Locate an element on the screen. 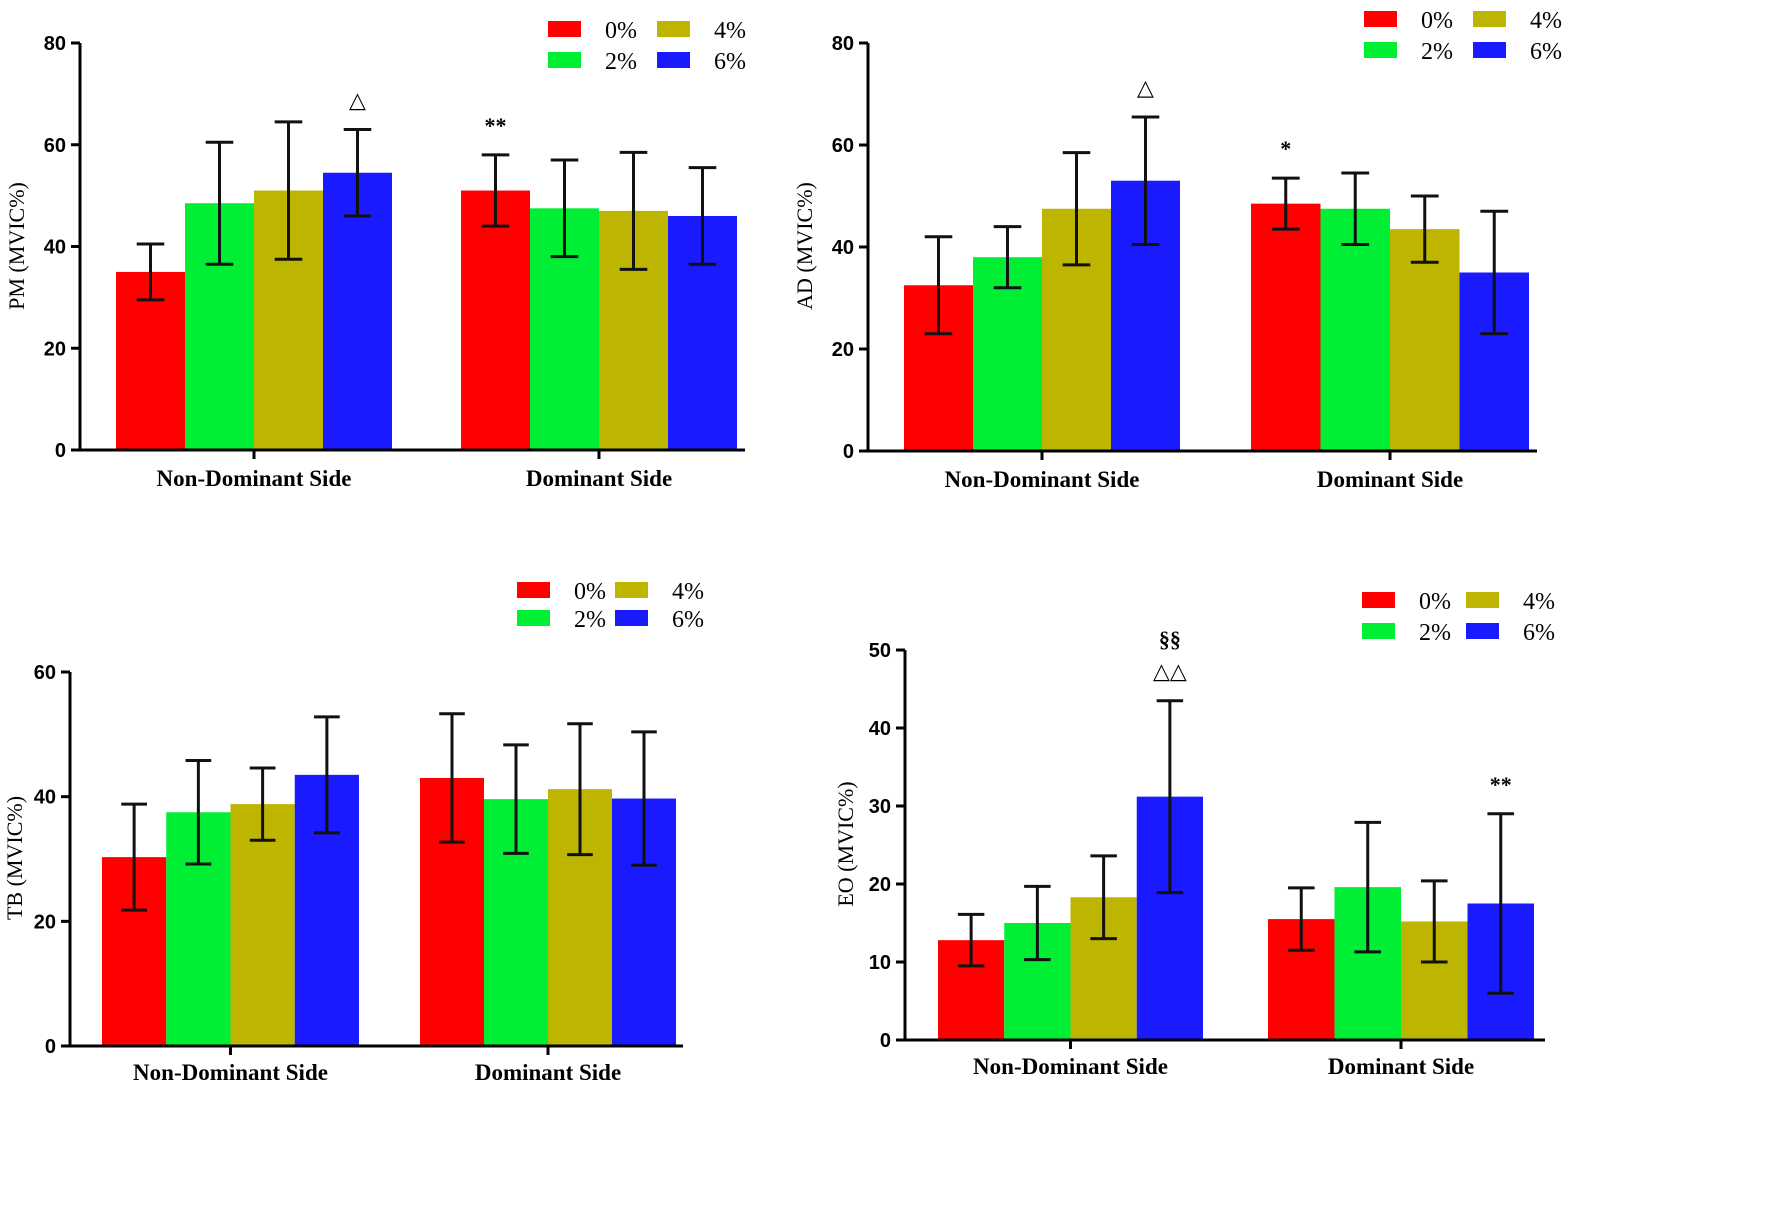 The height and width of the screenshot is (1231, 1772). y-axis-label: EO (MVIC%) is located at coordinates (845, 843).